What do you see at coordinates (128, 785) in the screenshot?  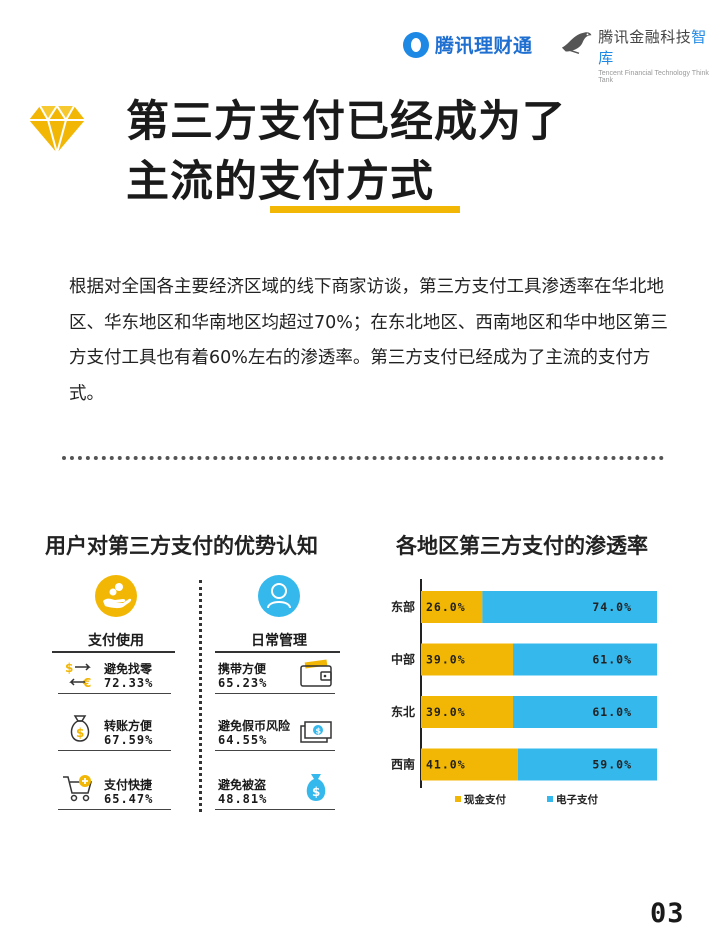 I see `item-label-fast-pay: 支付快捷` at bounding box center [128, 785].